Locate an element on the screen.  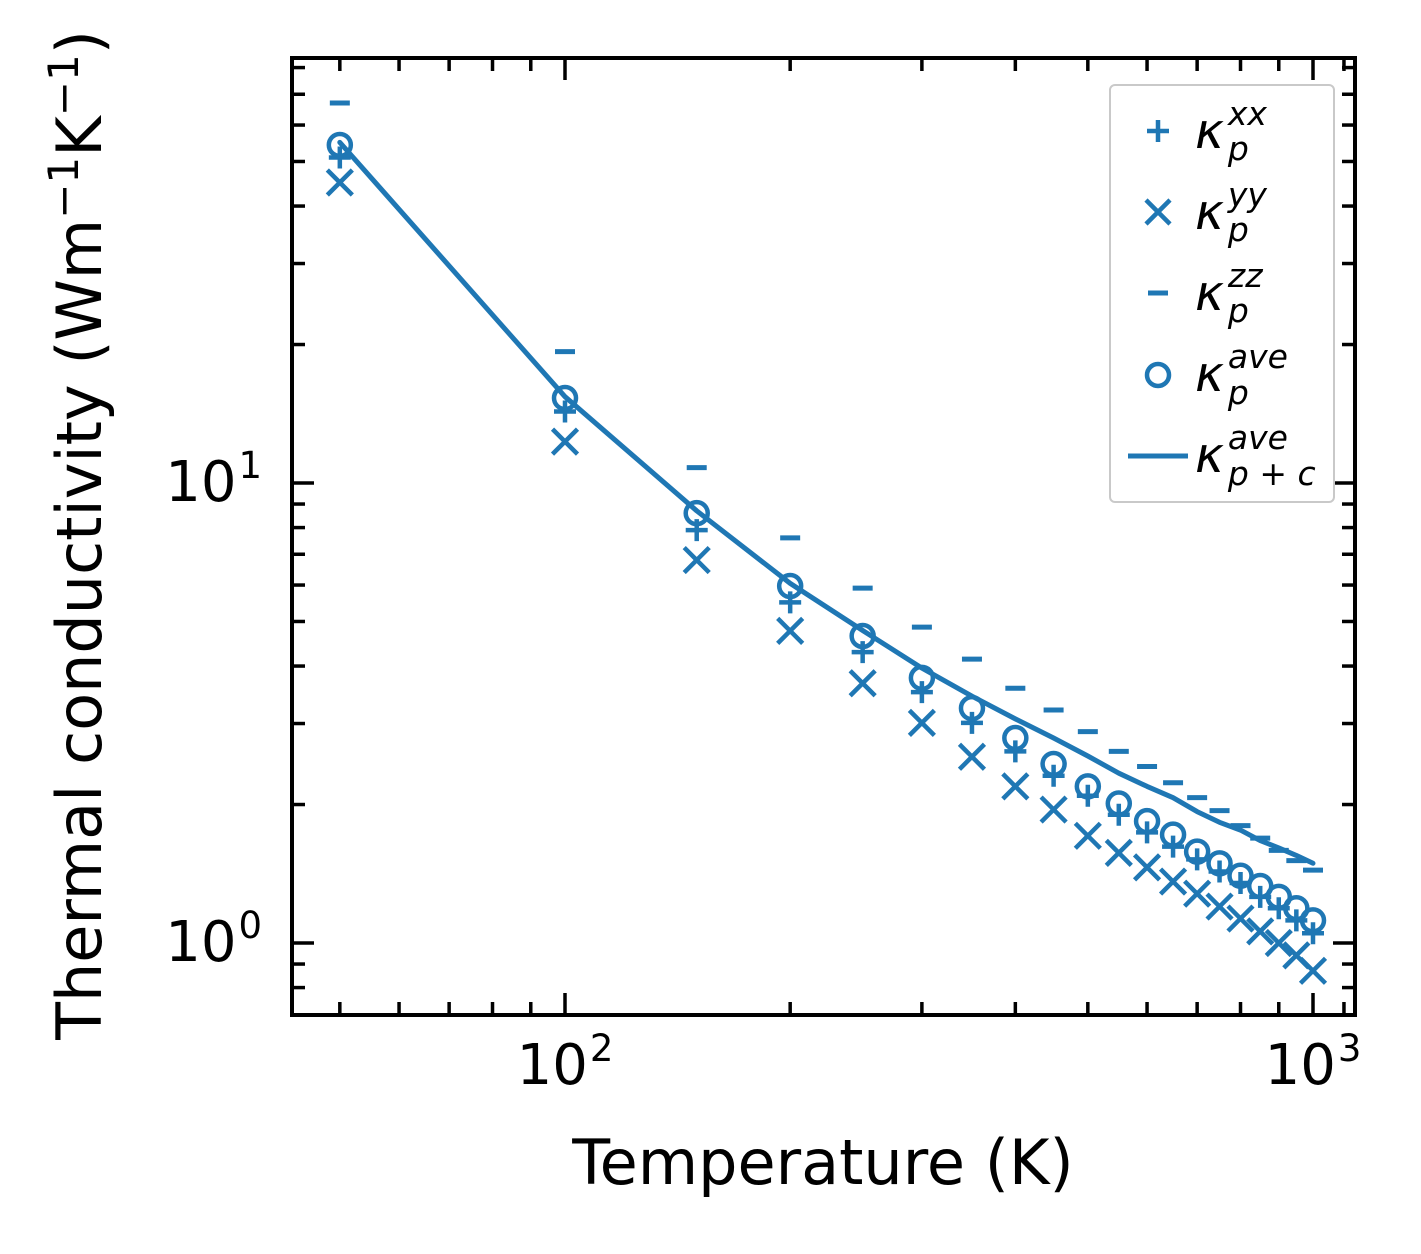
legend-marker-dash-icon is located at coordinates (1158, 293).